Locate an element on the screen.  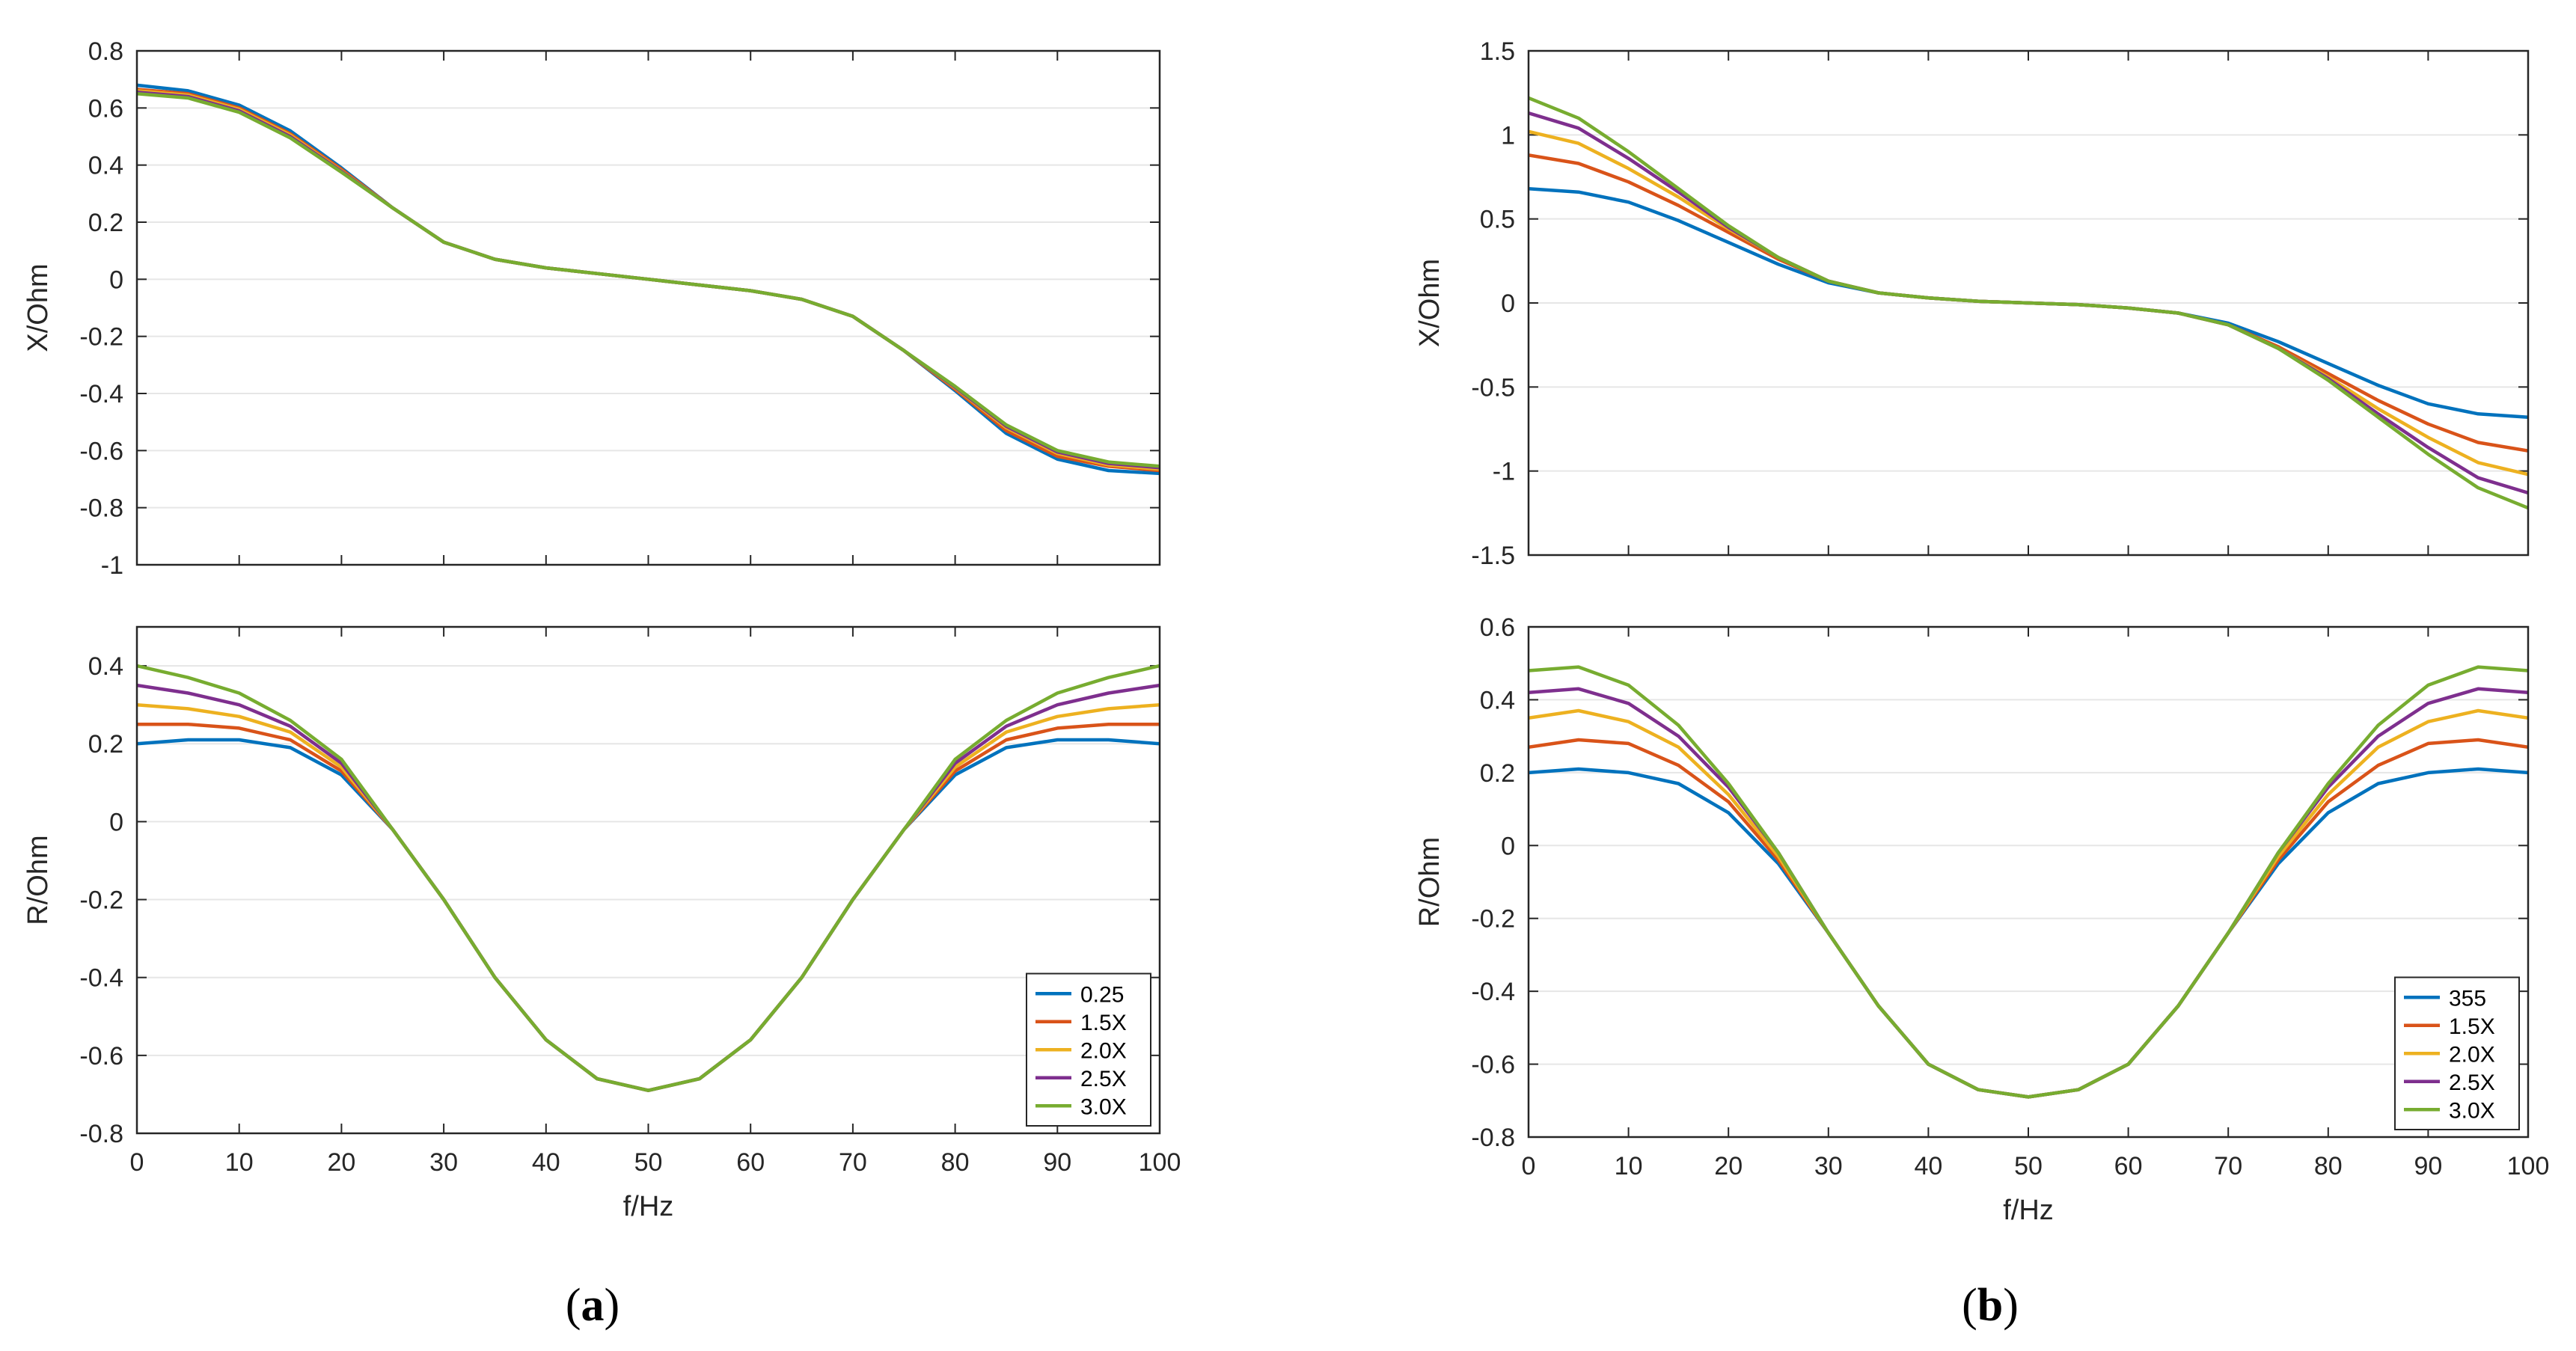
caption-b-letter: b is located at coordinates (1990, 1305).